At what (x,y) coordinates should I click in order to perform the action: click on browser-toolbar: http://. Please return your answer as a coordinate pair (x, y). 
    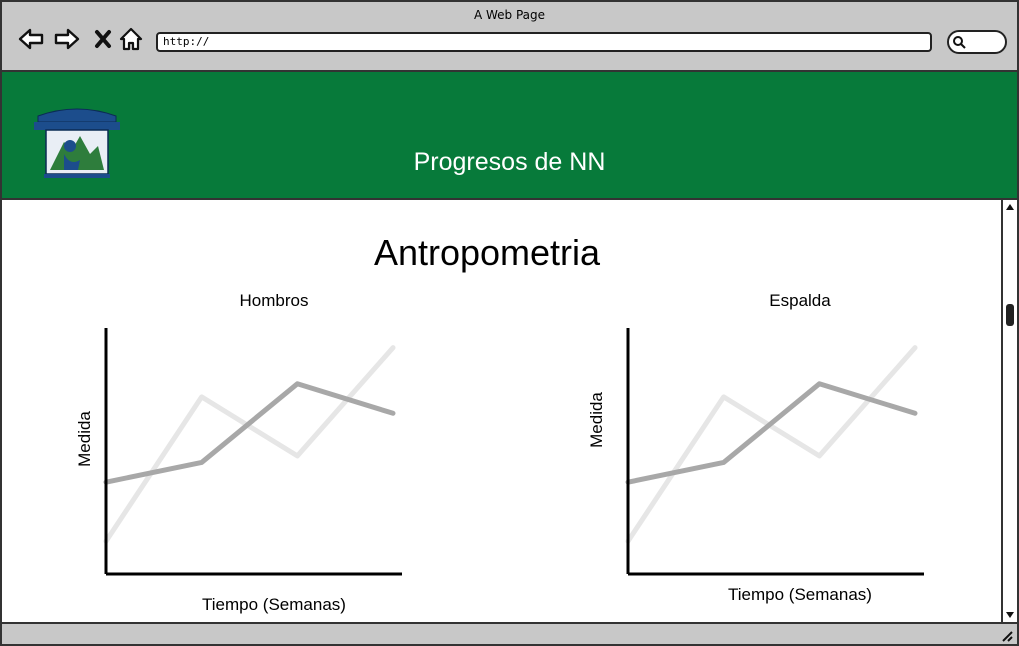
    Looking at the image, I should click on (509, 44).